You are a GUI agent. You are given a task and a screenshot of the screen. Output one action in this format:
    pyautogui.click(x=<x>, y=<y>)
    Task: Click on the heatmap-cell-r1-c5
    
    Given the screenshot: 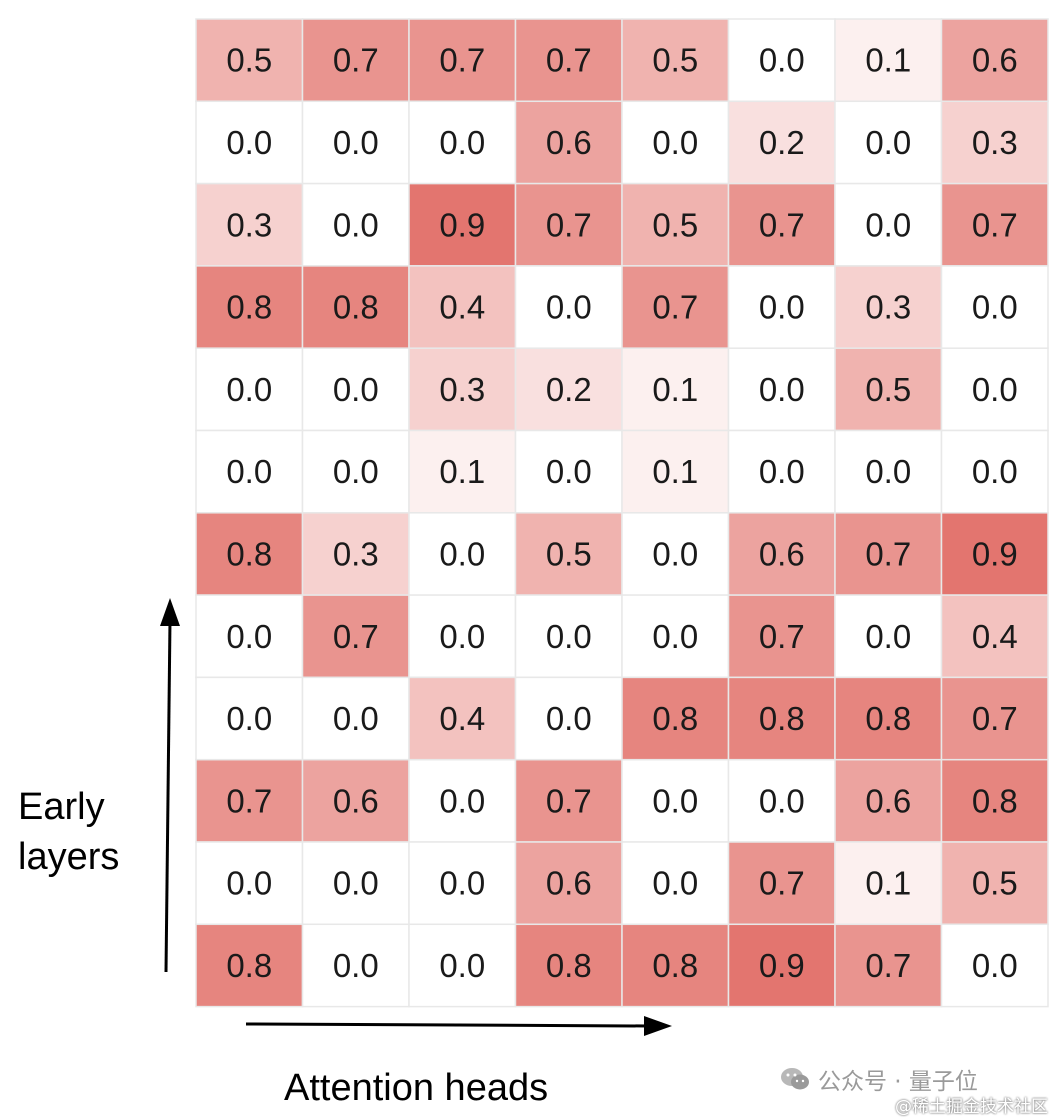 What is the action you would take?
    pyautogui.click(x=781, y=142)
    